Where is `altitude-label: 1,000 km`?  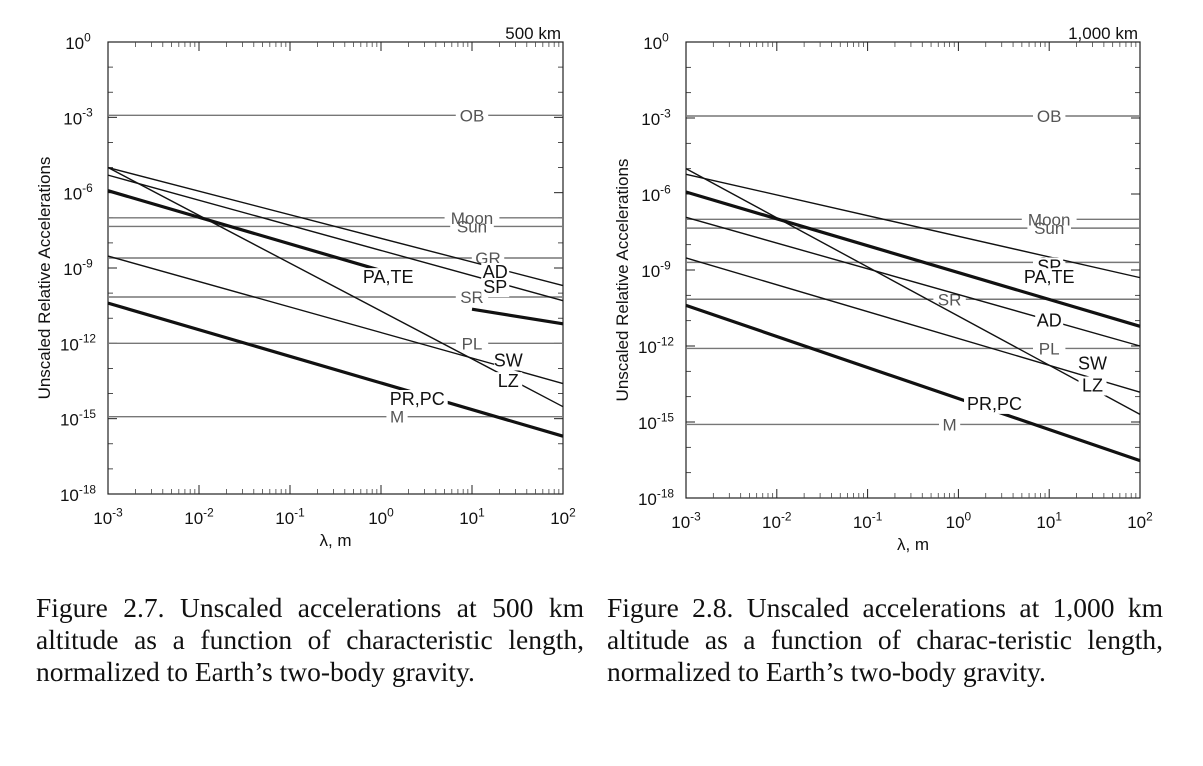 altitude-label: 1,000 km is located at coordinates (1103, 33).